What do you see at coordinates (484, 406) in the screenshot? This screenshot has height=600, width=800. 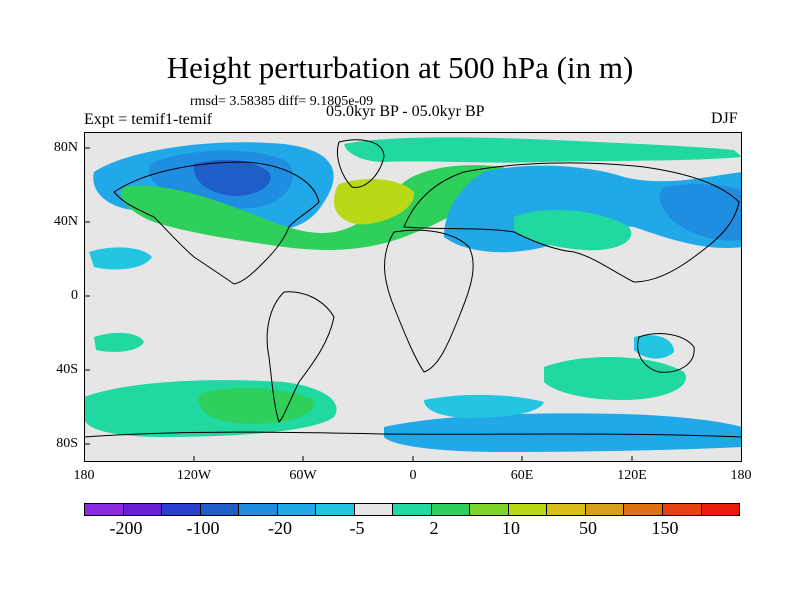 I see `anomaly-sw-pacific-cyan` at bounding box center [484, 406].